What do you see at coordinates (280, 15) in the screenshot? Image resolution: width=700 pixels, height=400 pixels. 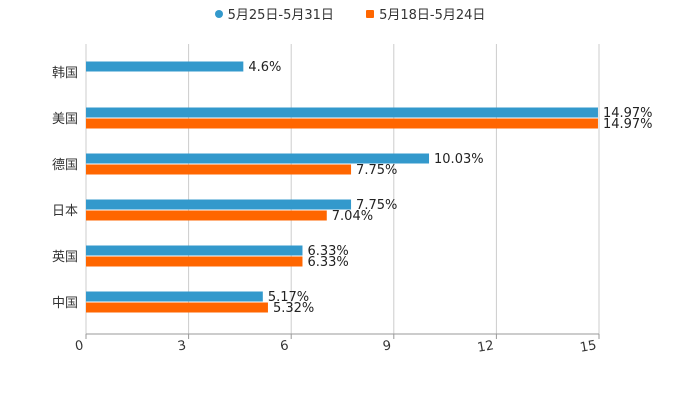 I see `legend-label-series-1: 5月25日-5月31日` at bounding box center [280, 15].